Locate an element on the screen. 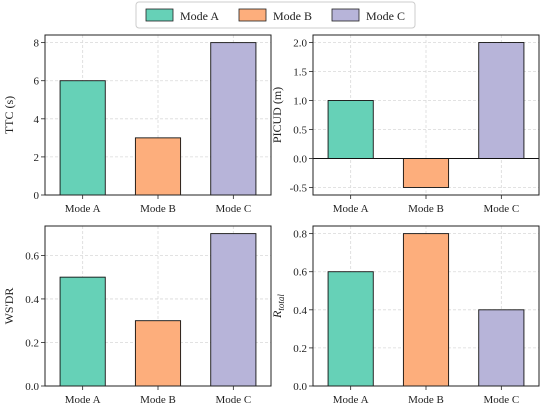 This screenshot has height=409, width=550. tick-label-y: 6 is located at coordinates (37, 82).